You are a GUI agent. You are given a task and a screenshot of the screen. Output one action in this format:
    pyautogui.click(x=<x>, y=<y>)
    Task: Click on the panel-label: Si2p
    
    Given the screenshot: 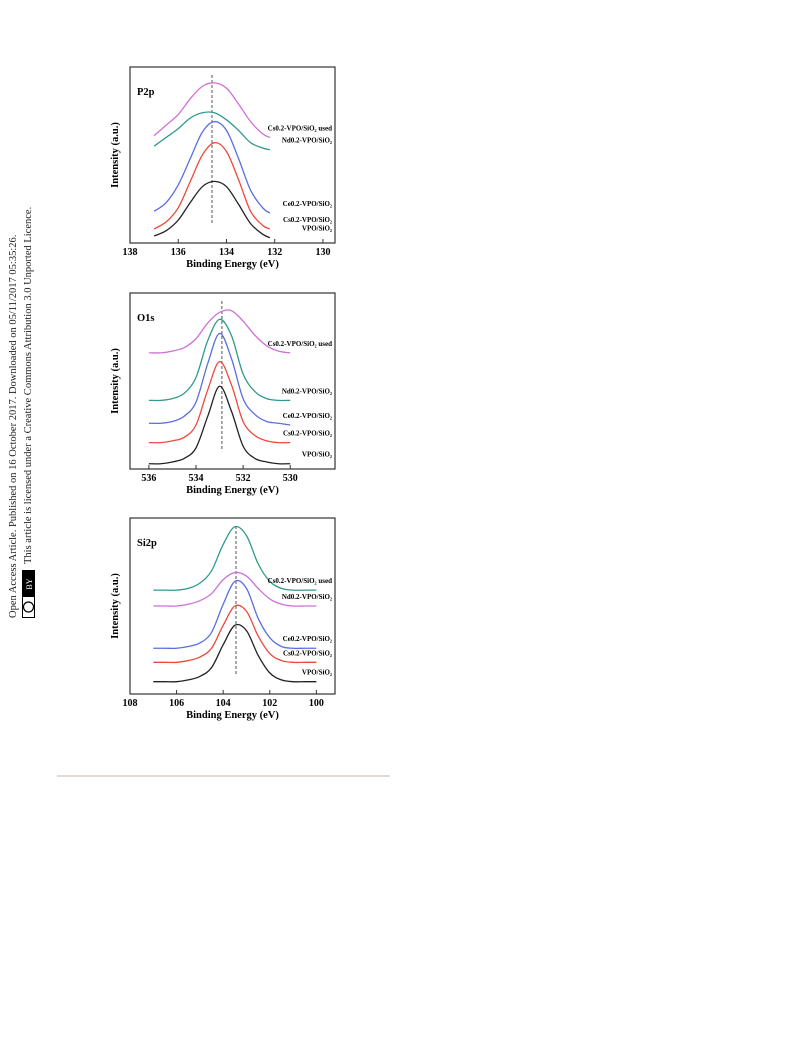 What is the action you would take?
    pyautogui.click(x=147, y=543)
    